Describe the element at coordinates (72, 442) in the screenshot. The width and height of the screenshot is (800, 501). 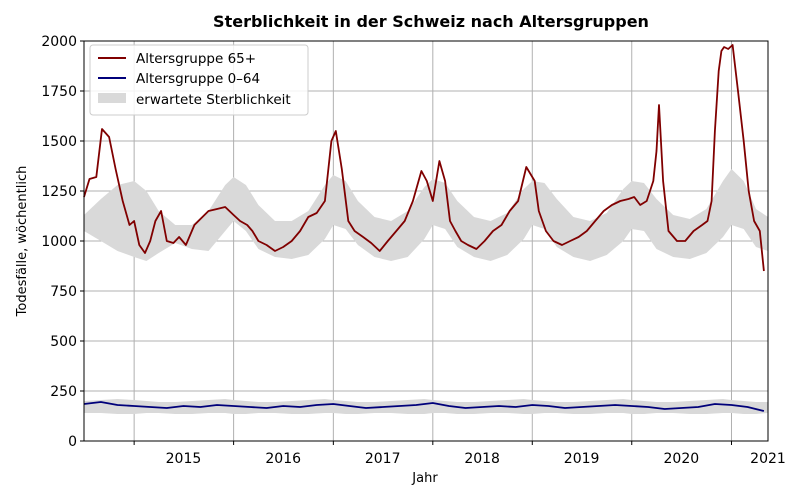
I see `y-tick-label: 0` at that location.